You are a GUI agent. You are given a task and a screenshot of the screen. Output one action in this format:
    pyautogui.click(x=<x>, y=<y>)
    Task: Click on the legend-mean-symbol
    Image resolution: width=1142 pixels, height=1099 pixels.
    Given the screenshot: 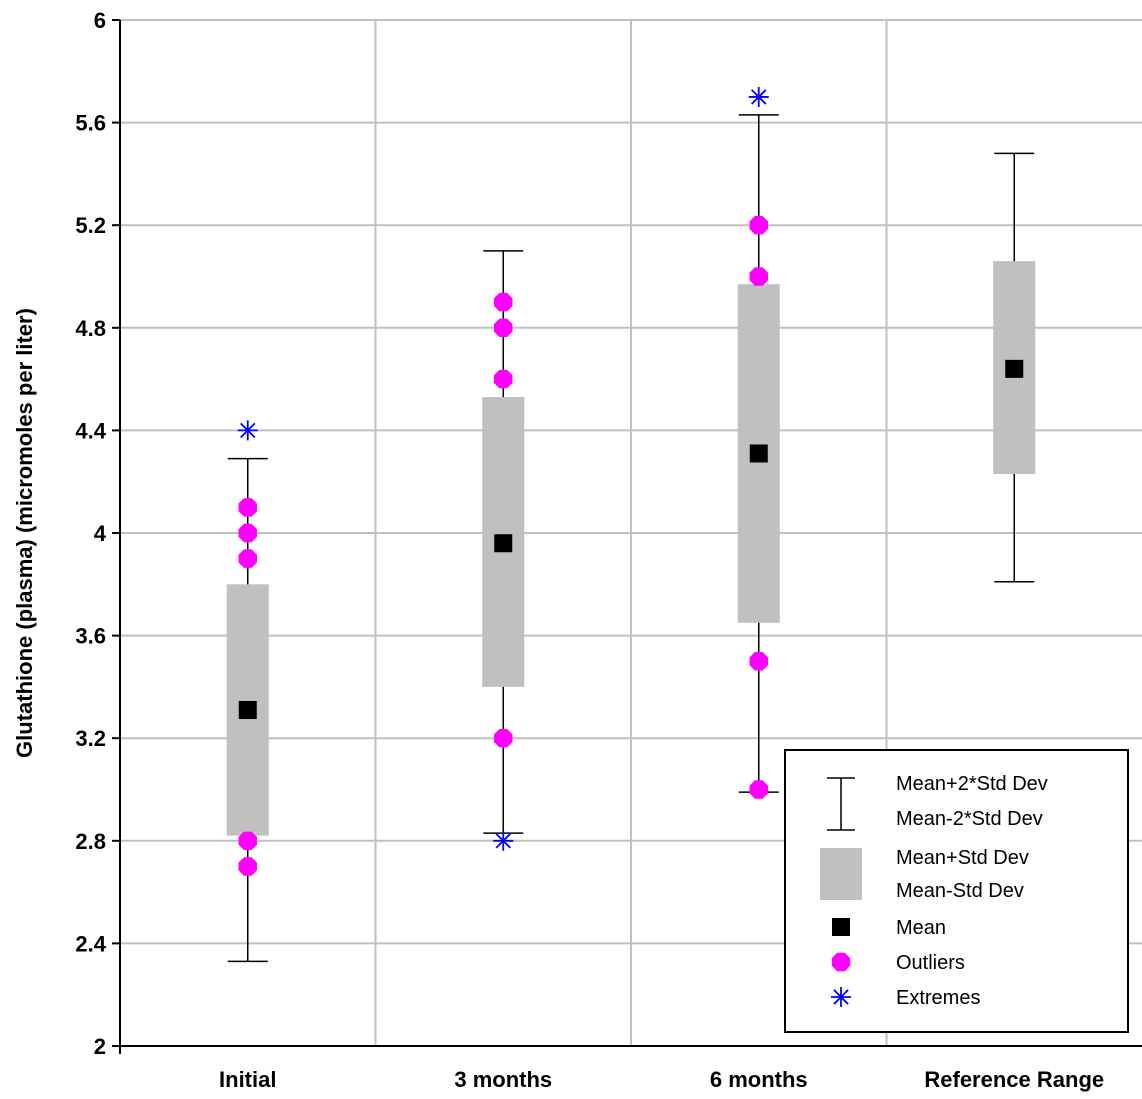 What is the action you would take?
    pyautogui.click(x=841, y=927)
    